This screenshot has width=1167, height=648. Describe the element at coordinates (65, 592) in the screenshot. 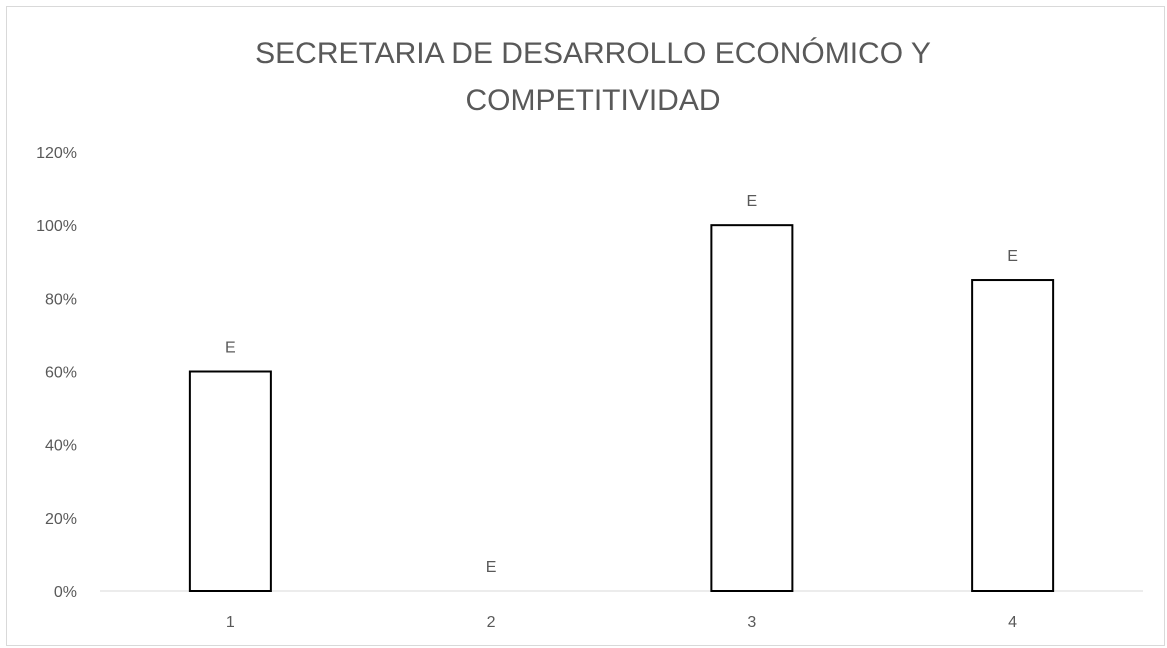

I see `y-tick-label: 0%` at that location.